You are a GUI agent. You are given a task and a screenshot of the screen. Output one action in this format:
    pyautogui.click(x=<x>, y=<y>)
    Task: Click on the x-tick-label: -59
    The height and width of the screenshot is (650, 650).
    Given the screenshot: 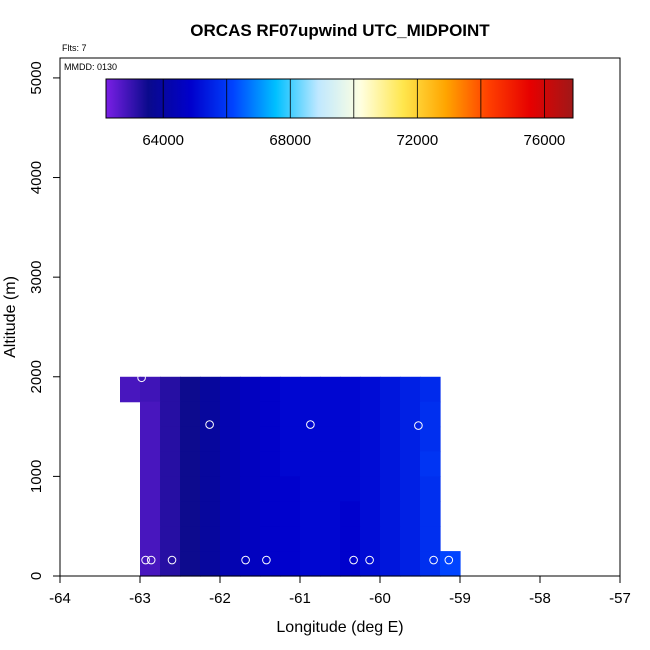 What is the action you would take?
    pyautogui.click(x=460, y=598)
    